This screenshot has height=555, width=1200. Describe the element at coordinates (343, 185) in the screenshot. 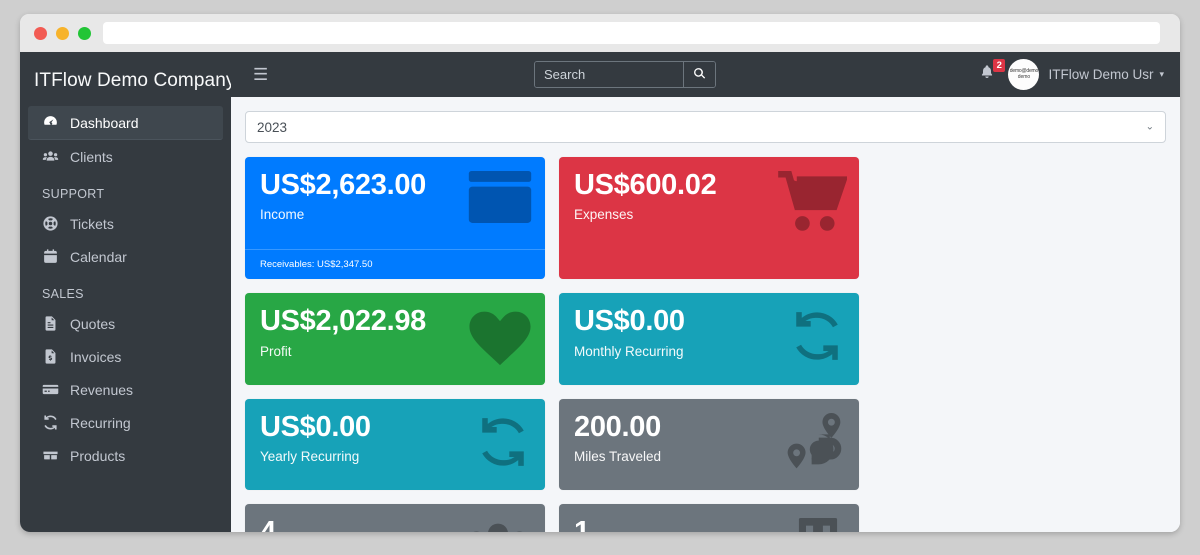

I see `stat-card-value: US$2,623.00` at that location.